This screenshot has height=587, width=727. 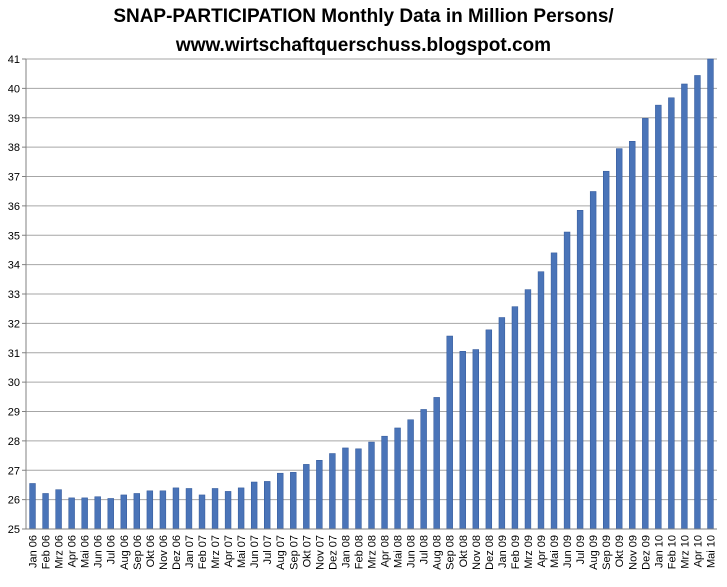 What do you see at coordinates (320, 552) in the screenshot?
I see `x-tick-label: Nov 07` at bounding box center [320, 552].